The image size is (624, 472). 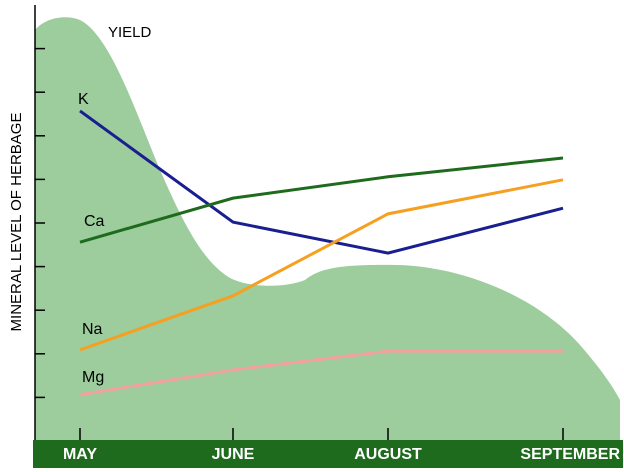 What do you see at coordinates (570, 454) in the screenshot?
I see `x-tick-label: SEPTEMBER` at bounding box center [570, 454].